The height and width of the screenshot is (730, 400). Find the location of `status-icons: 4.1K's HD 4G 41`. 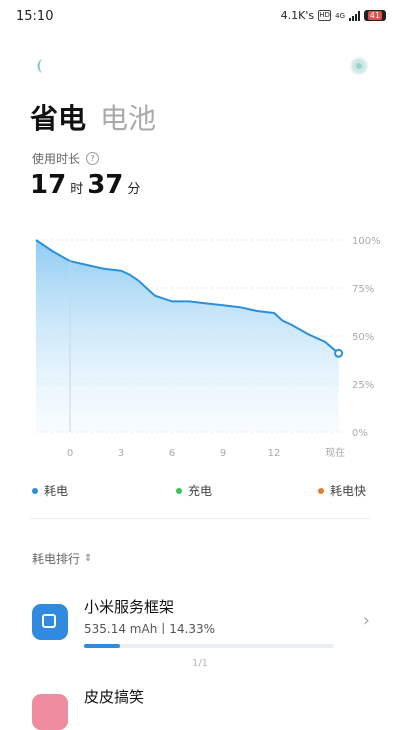

status-icons: 4.1K's HD 4G 41 is located at coordinates (333, 15).